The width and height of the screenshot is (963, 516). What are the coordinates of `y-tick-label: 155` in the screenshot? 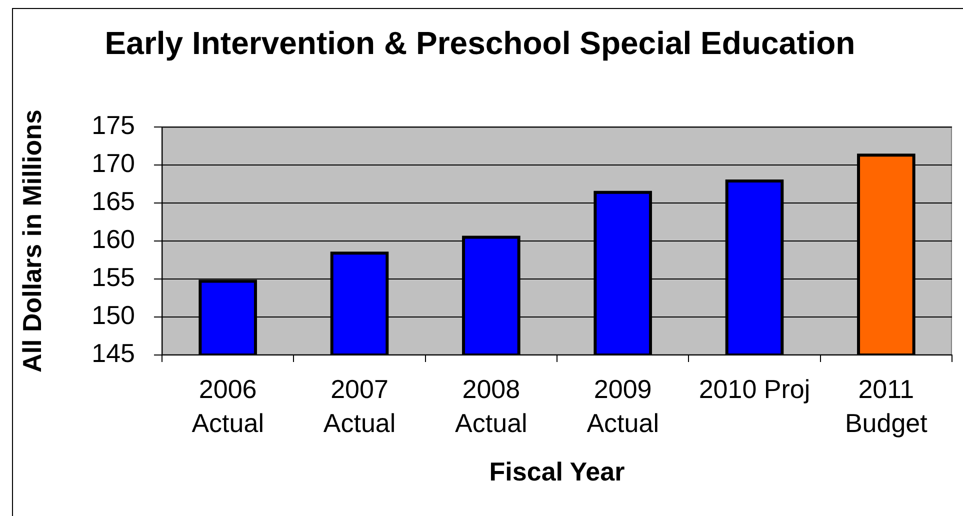 It's located at (113, 277).